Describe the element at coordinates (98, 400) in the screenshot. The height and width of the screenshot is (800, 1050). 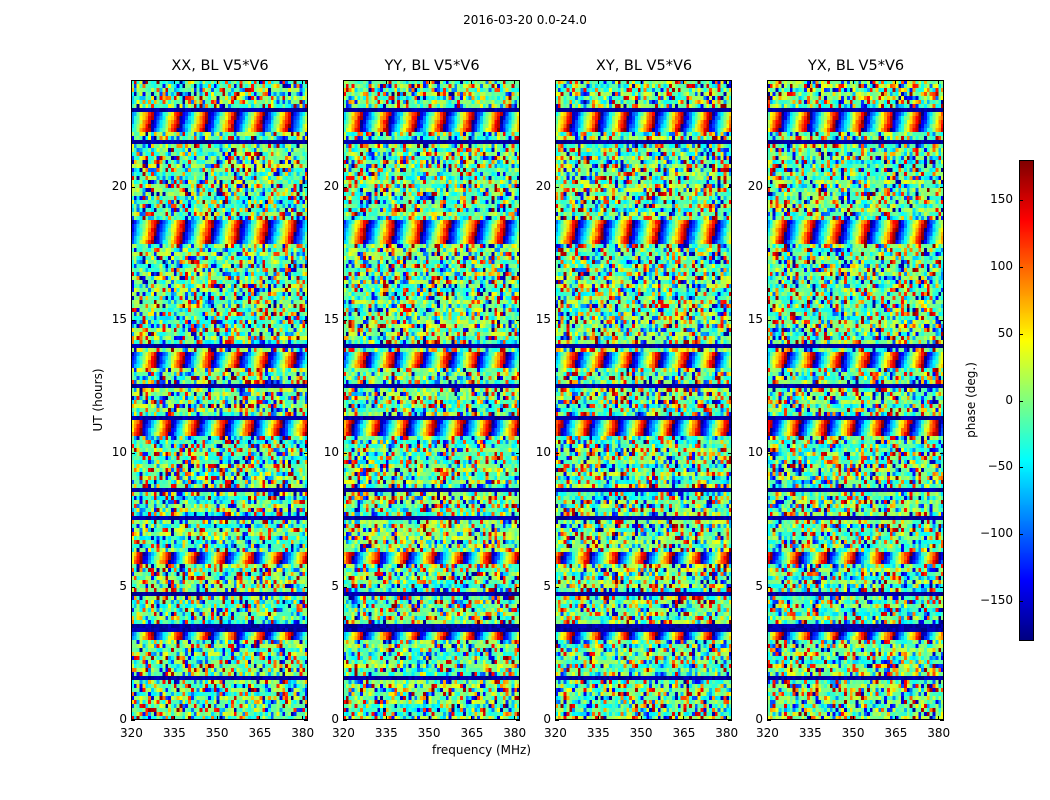
I see `y-axis-label: UT (hours)` at that location.